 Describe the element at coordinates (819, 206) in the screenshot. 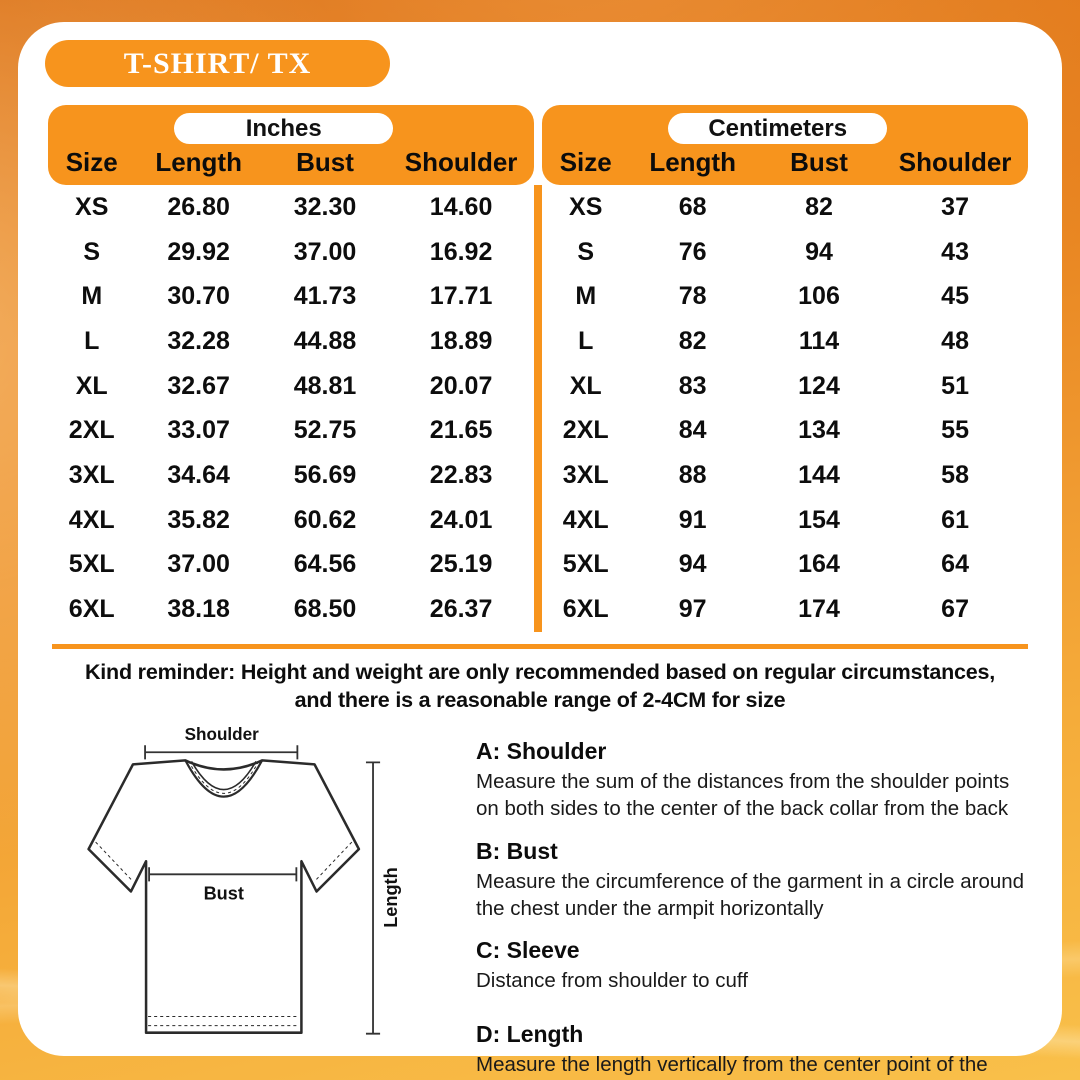

I see `value-cell: 82` at that location.